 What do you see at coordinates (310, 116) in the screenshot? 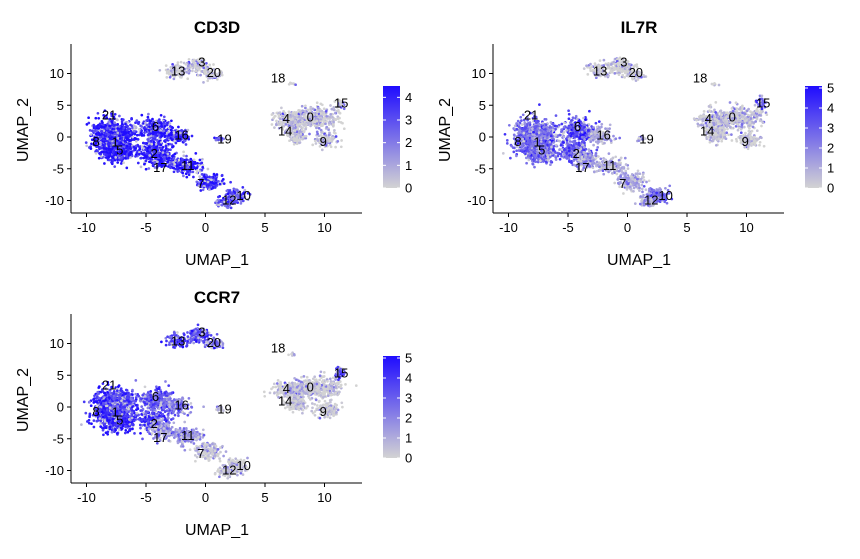
I see `cluster-label: 0` at bounding box center [310, 116].